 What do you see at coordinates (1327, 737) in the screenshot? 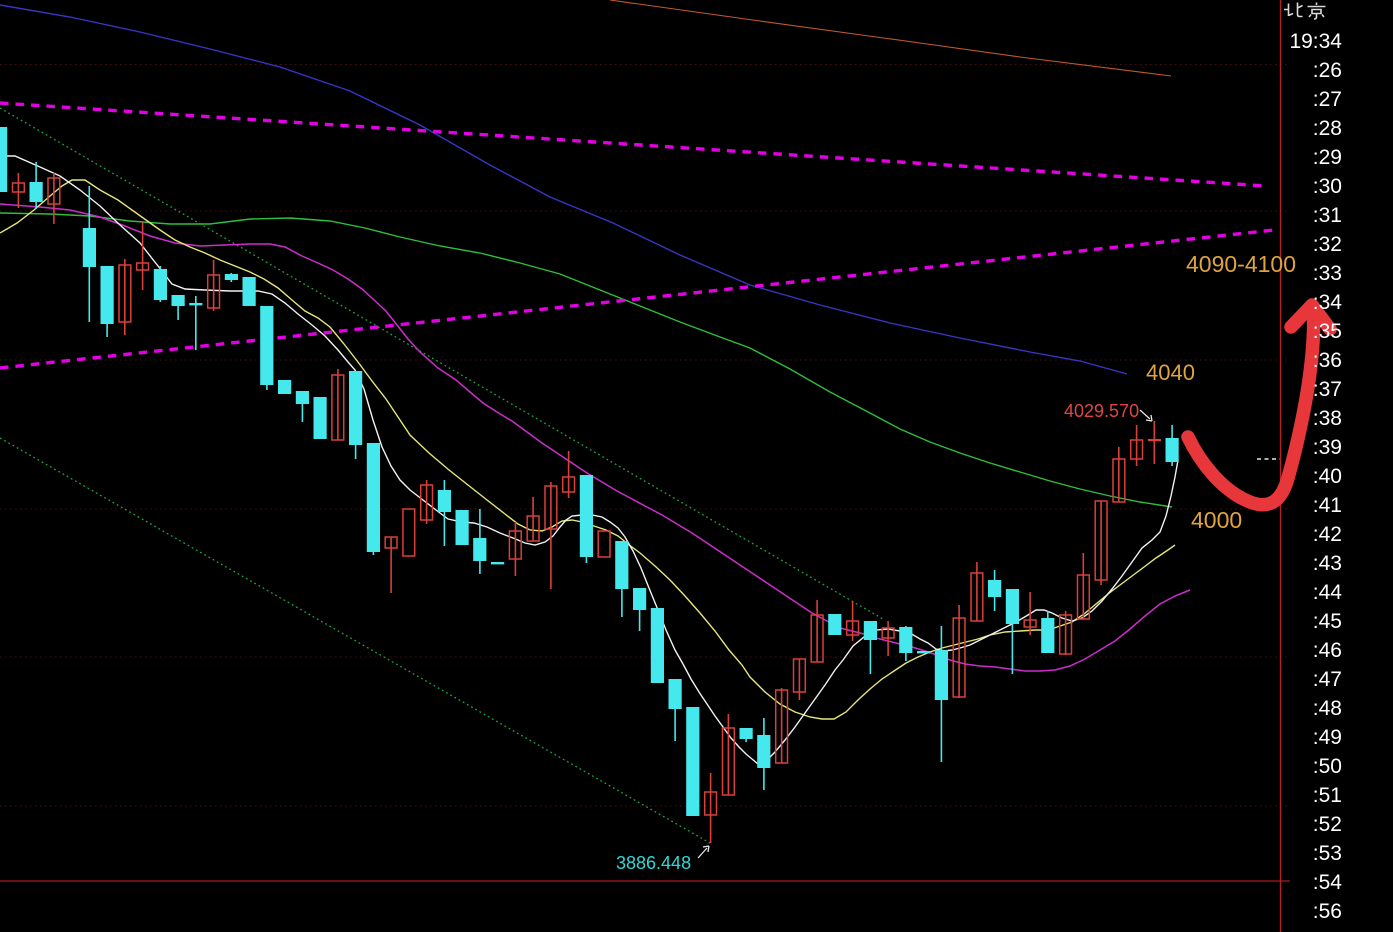
I see `svg-text: :49` at bounding box center [1327, 737].